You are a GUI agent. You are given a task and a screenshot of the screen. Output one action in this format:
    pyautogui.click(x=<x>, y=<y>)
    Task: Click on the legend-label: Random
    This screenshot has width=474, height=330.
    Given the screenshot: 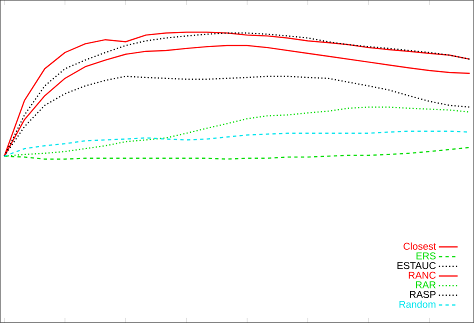 What is the action you would take?
    pyautogui.click(x=417, y=304)
    